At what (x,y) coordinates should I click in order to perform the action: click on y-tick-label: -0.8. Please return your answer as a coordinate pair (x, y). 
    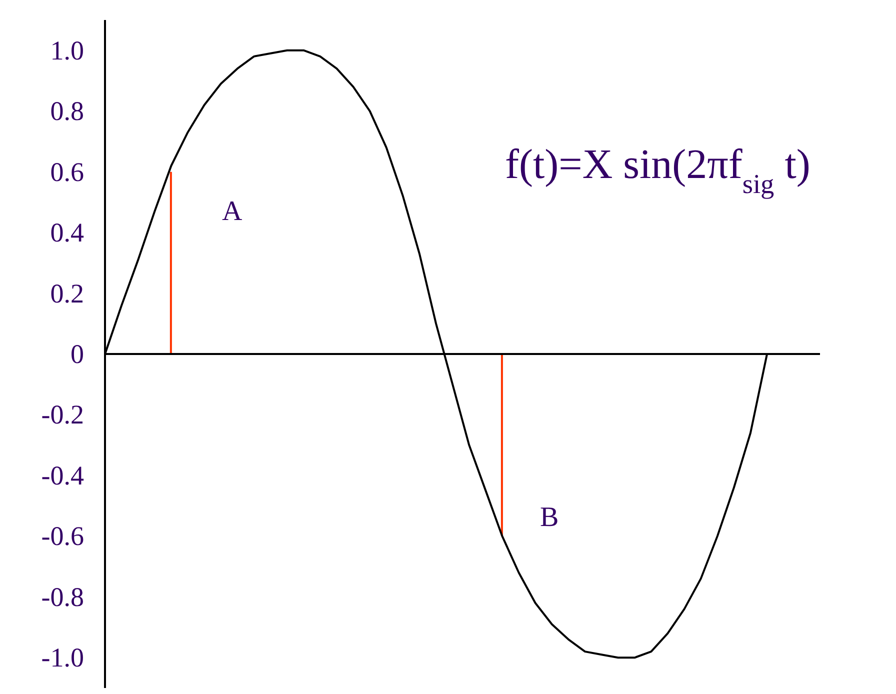
    Looking at the image, I should click on (62, 597).